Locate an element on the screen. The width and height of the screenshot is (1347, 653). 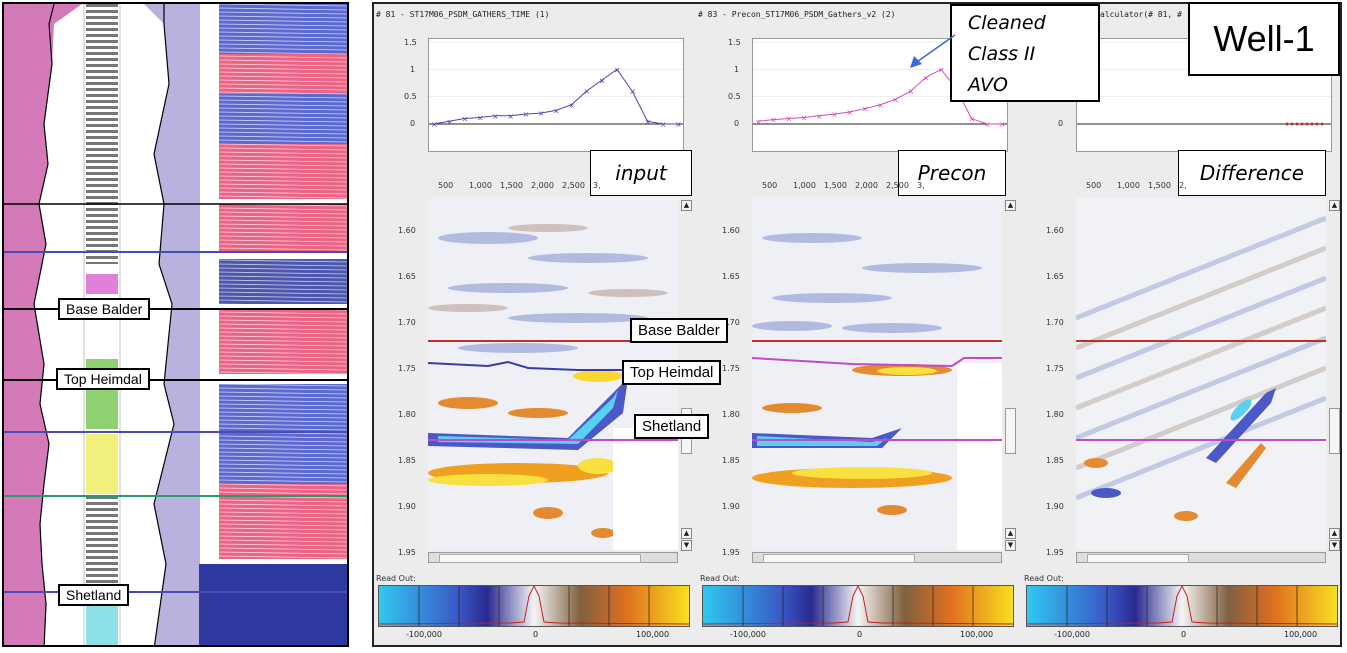
time-tick: 1.90 is located at coordinates (731, 506).